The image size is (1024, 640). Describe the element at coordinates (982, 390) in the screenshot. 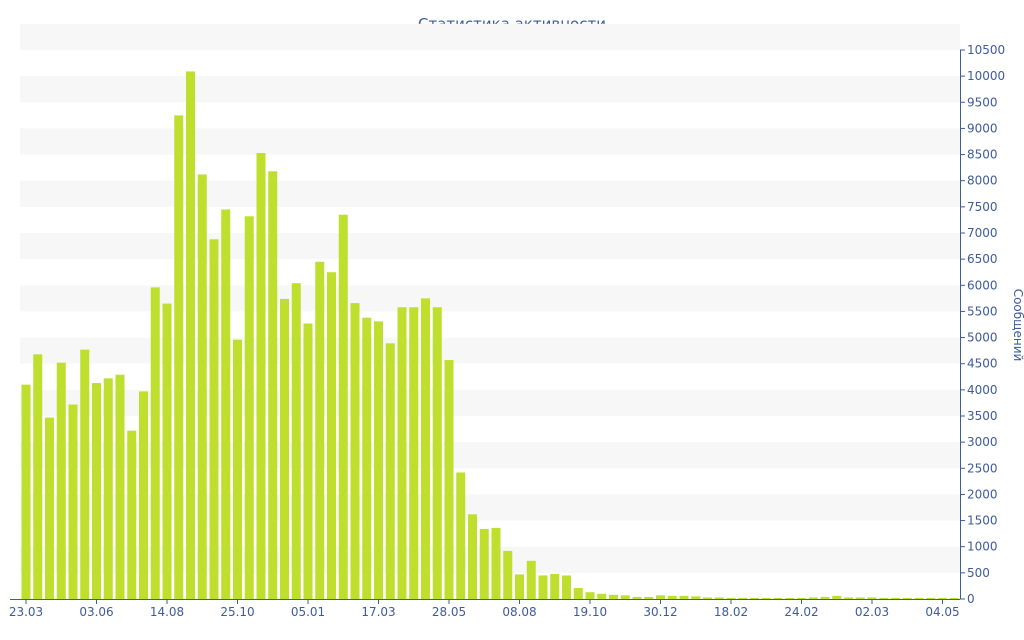

I see `y-tick-label: 4000` at that location.